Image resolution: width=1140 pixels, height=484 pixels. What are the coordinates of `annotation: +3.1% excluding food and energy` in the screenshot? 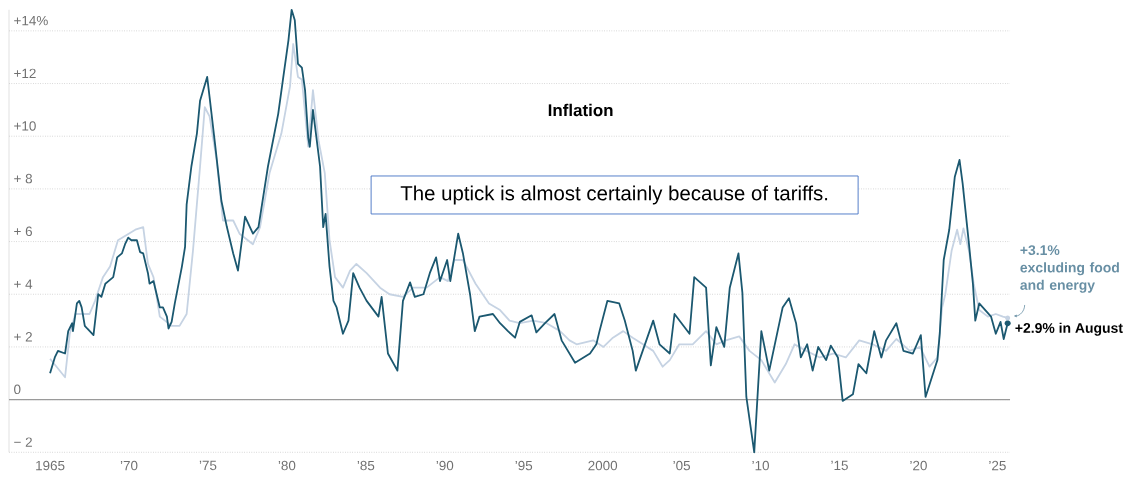 It's located at (1069, 269).